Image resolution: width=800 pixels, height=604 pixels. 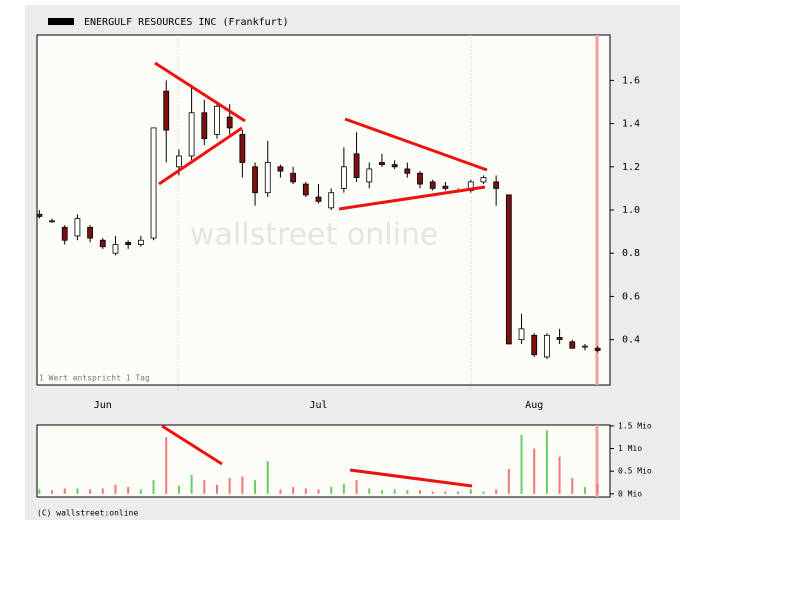 What do you see at coordinates (631, 210) in the screenshot?
I see `y-tick-label: 1.0` at bounding box center [631, 210].